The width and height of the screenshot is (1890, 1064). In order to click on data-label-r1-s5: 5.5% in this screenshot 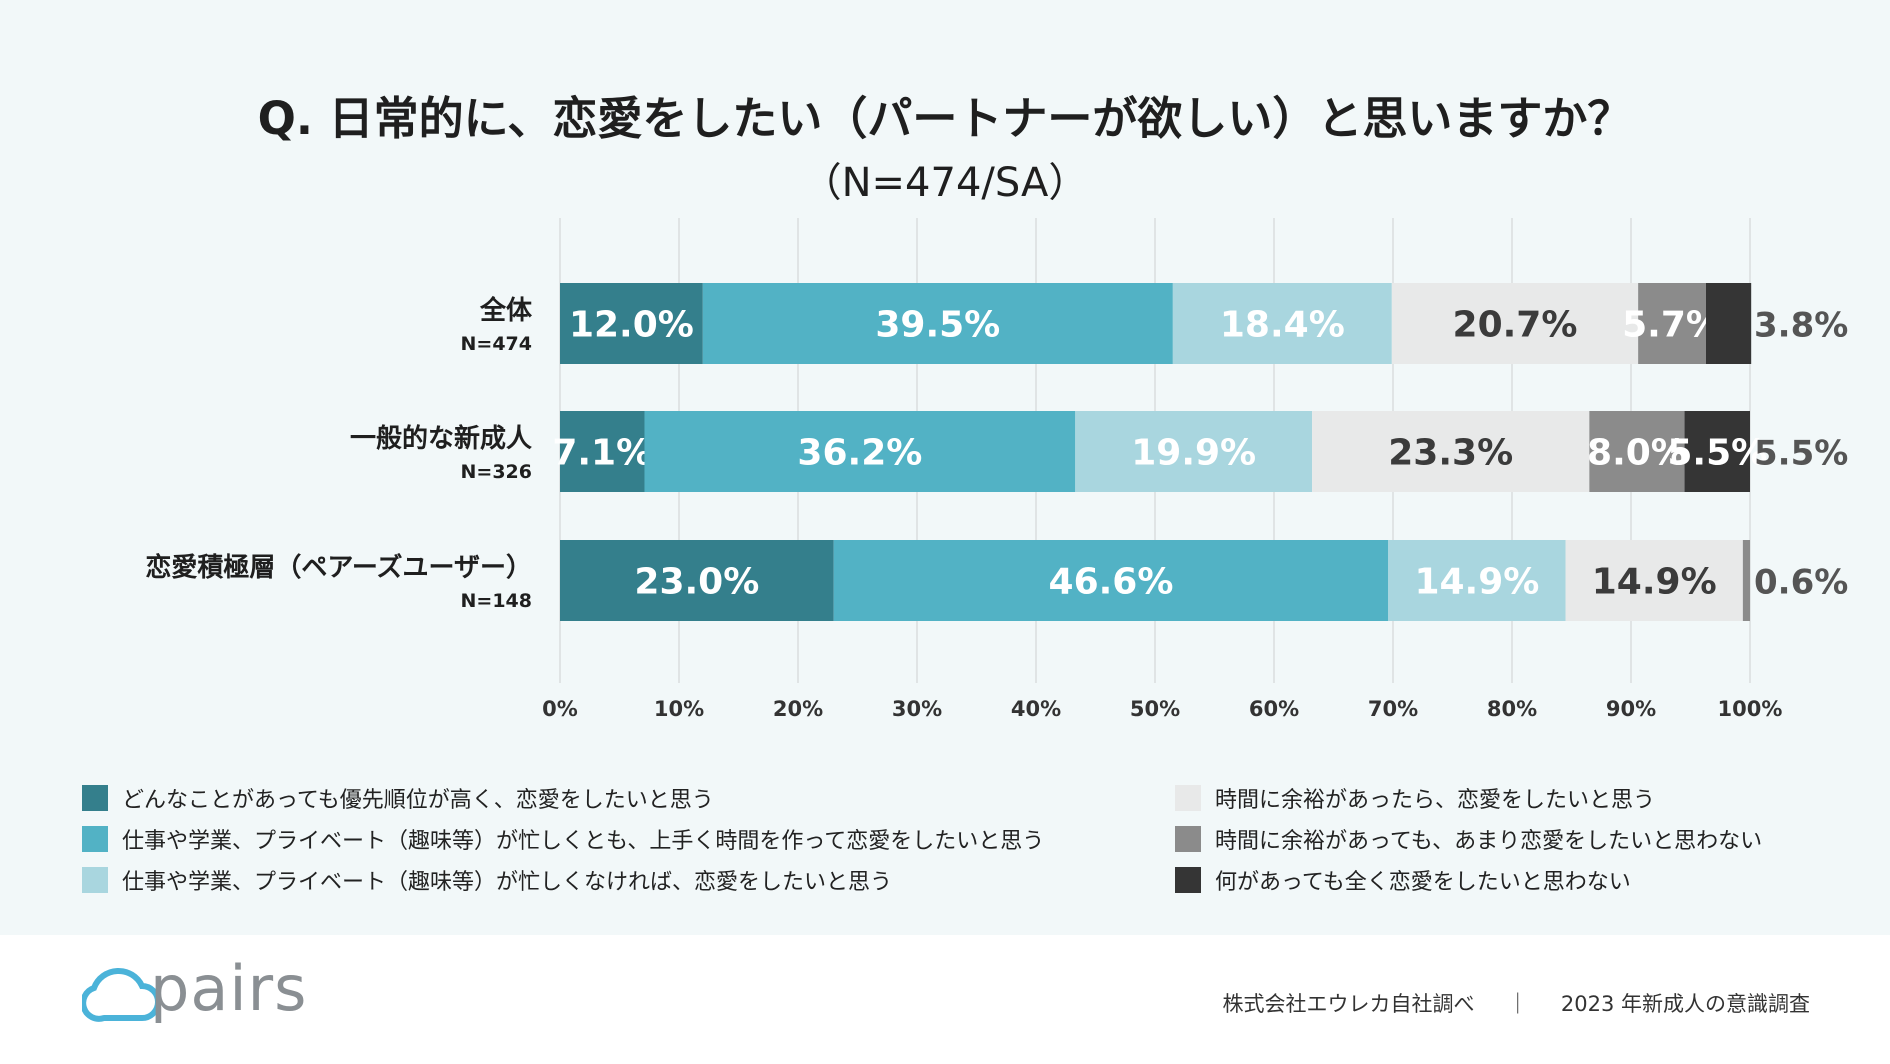, I will do `click(1717, 453)`.